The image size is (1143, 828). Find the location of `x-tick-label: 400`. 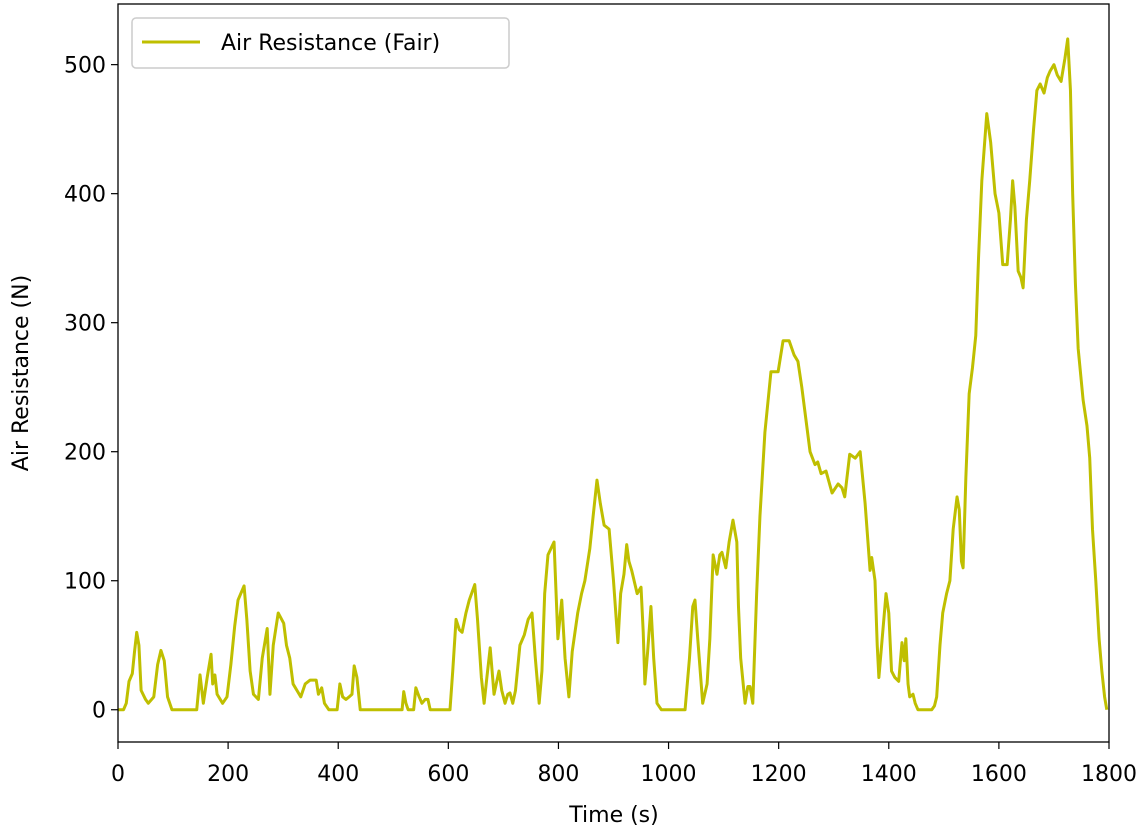

x-tick-label: 400 is located at coordinates (338, 774).